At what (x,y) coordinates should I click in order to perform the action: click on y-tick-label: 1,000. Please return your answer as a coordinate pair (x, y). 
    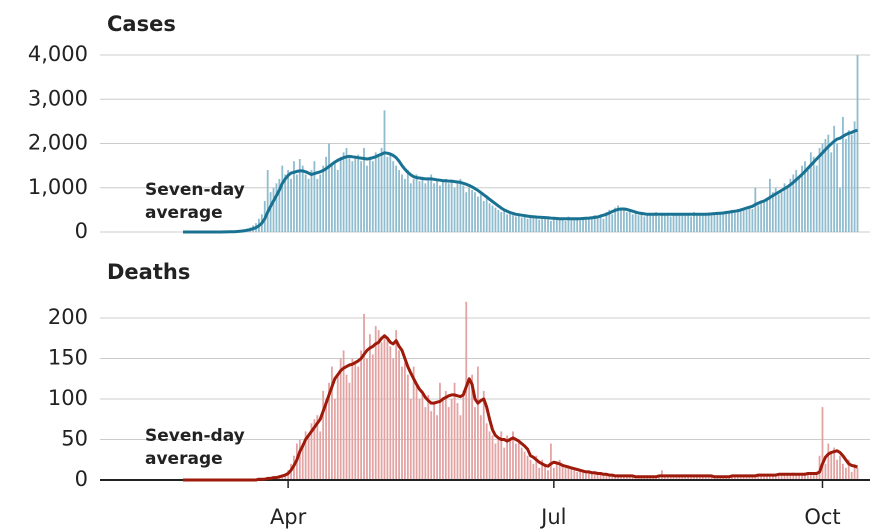
    Looking at the image, I should click on (58, 187).